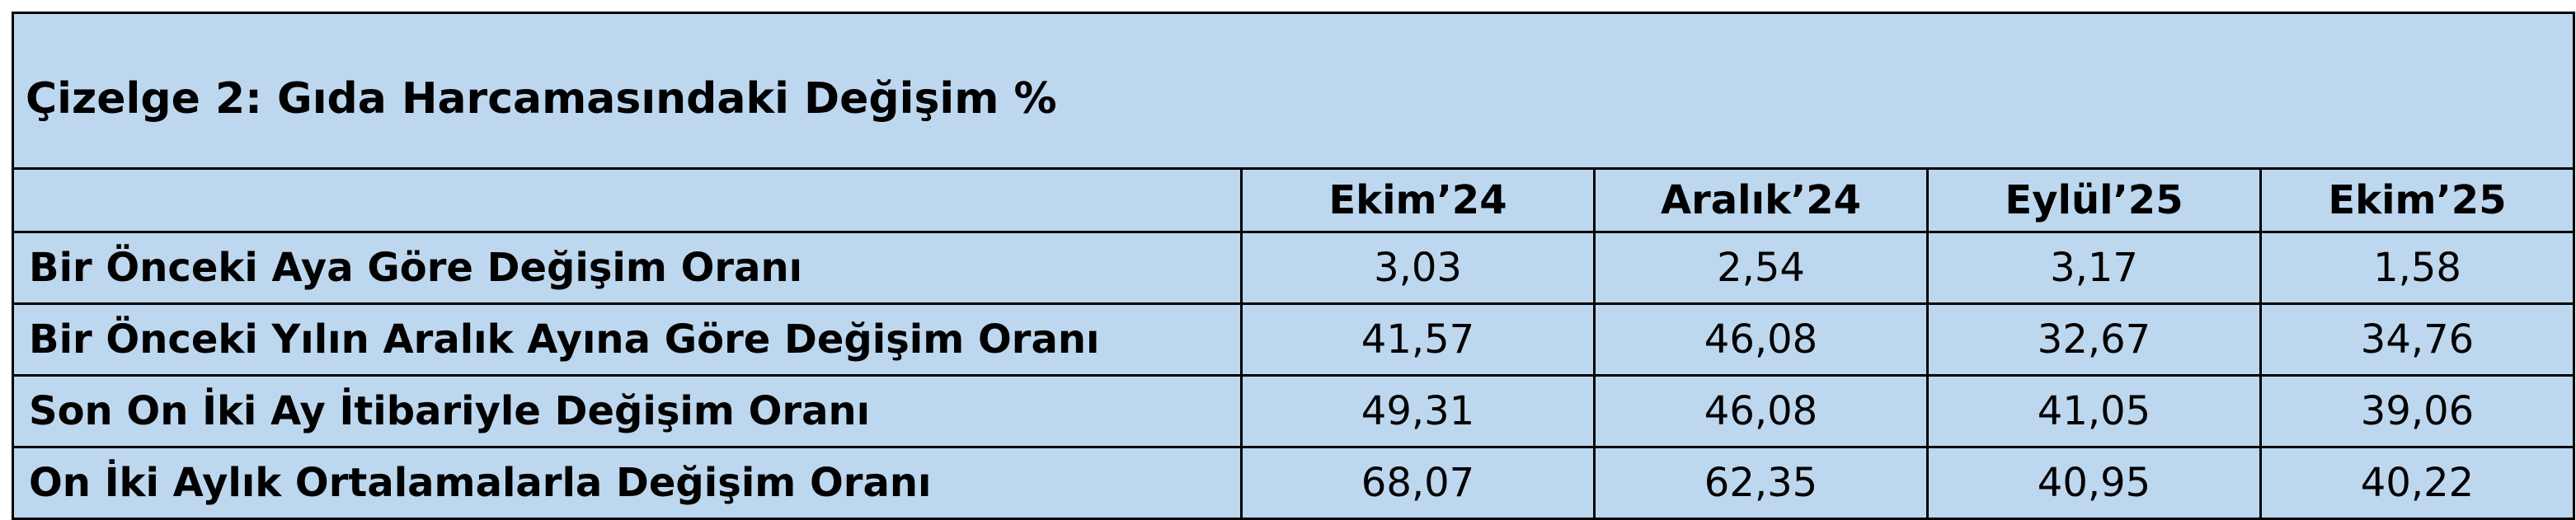  I want to click on value-cell: 68,07, so click(1418, 483).